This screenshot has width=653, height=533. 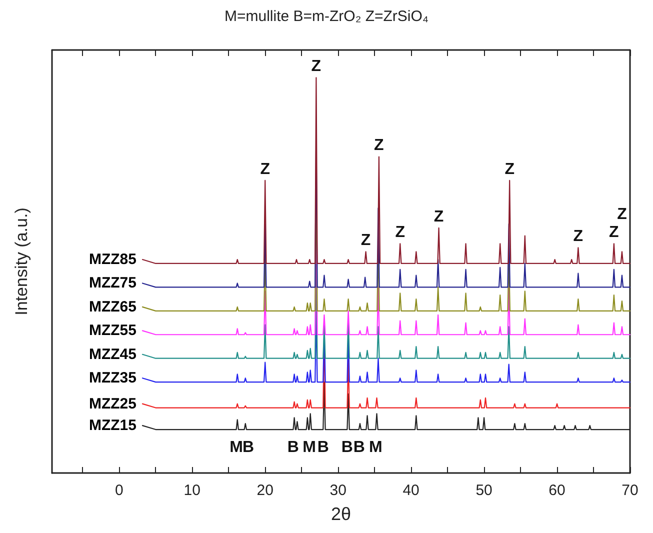 What do you see at coordinates (21, 262) in the screenshot?
I see `y-axis-title: Intensity (a.u.)` at bounding box center [21, 262].